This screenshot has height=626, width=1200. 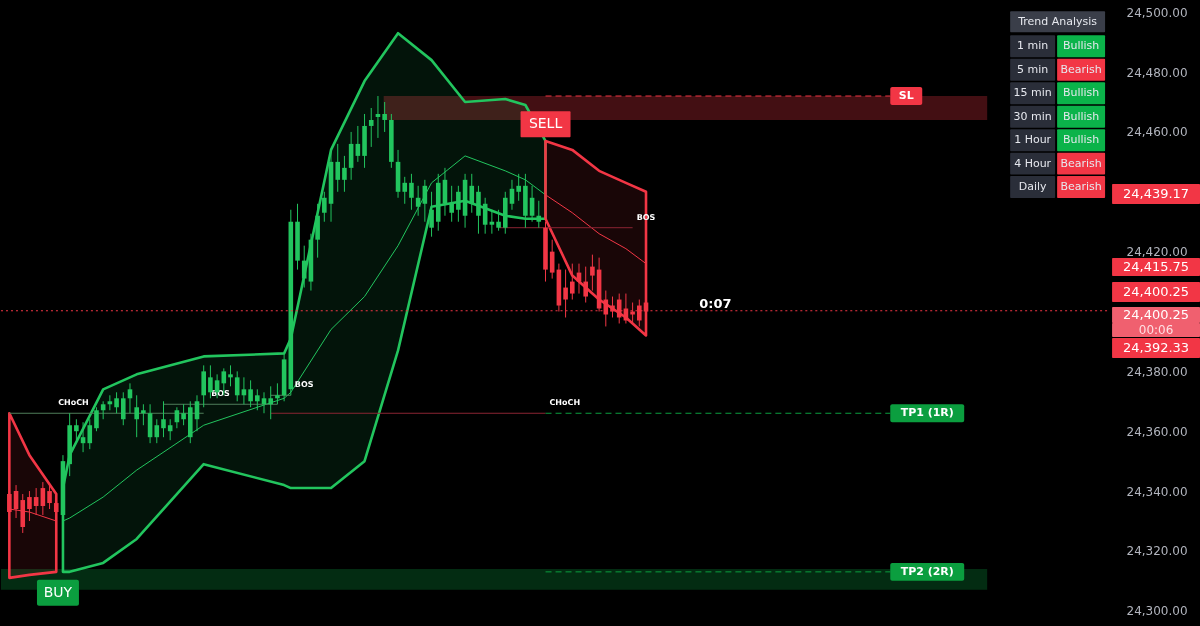 What do you see at coordinates (1157, 611) in the screenshot?
I see `y-tick-label: 24,300.00` at bounding box center [1157, 611].